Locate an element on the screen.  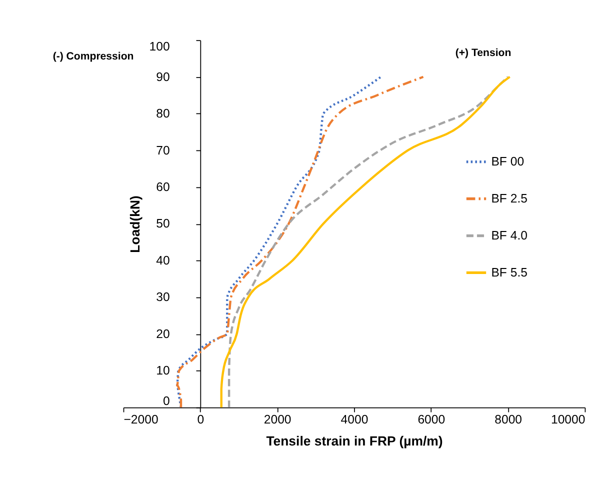
annotation: (+) Tension is located at coordinates (483, 52).